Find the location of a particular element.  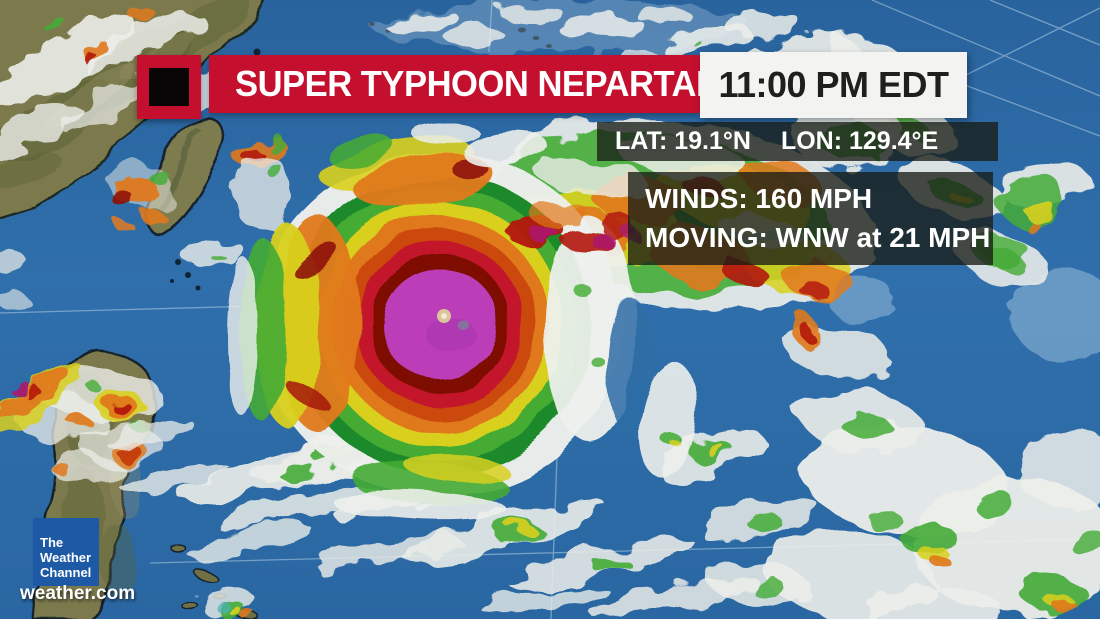

timestamp: 11:00 PM EDT is located at coordinates (833, 84).